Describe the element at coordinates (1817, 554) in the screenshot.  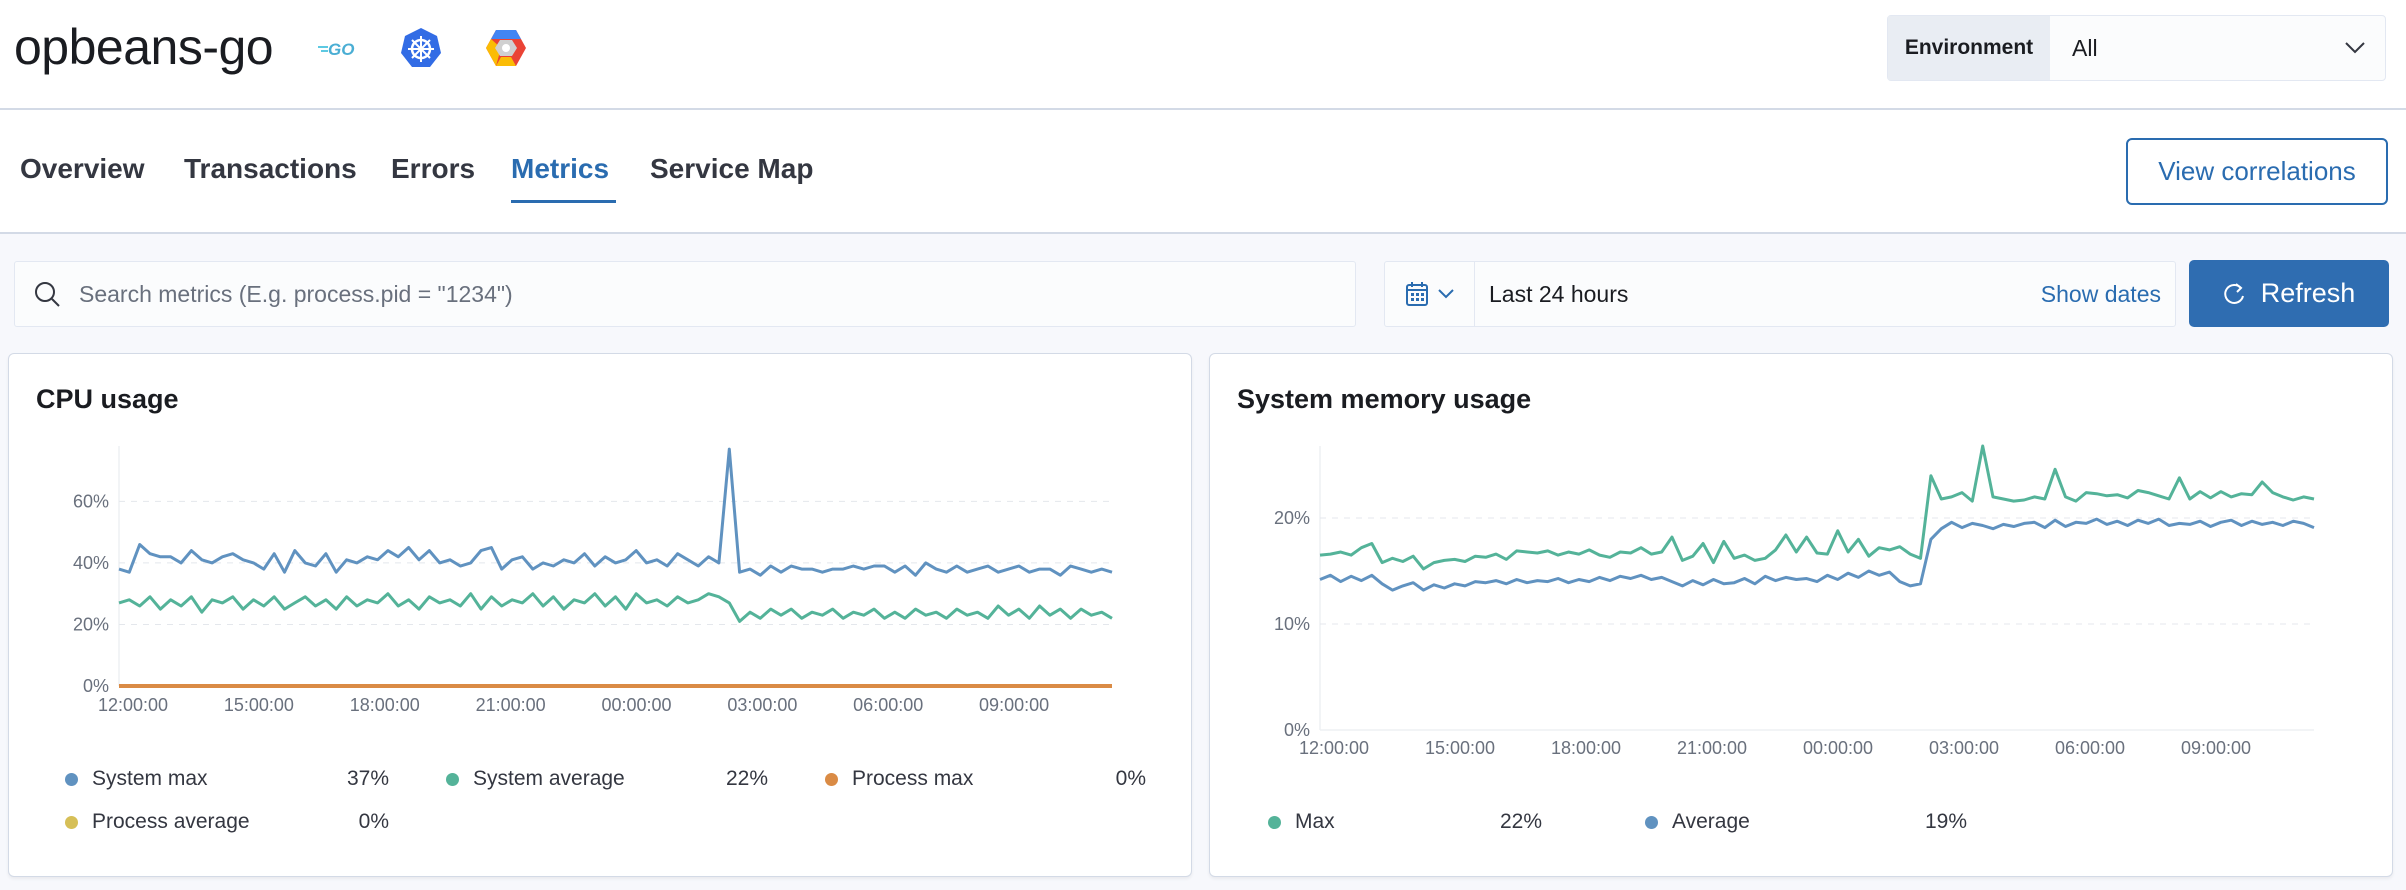
I see `series-line-average` at that location.